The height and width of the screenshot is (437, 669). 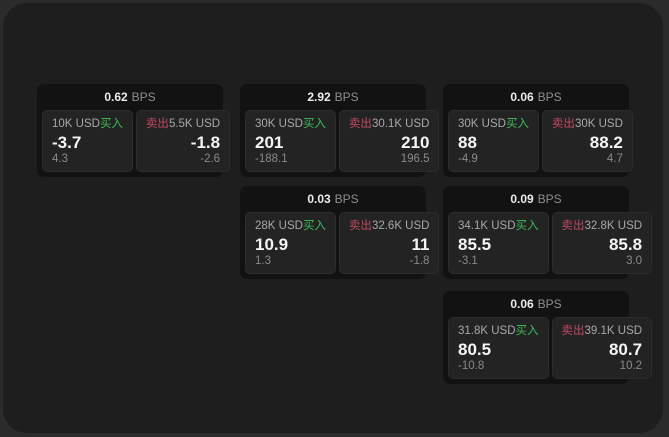 What do you see at coordinates (625, 349) in the screenshot?
I see `sell-price: 80.7` at bounding box center [625, 349].